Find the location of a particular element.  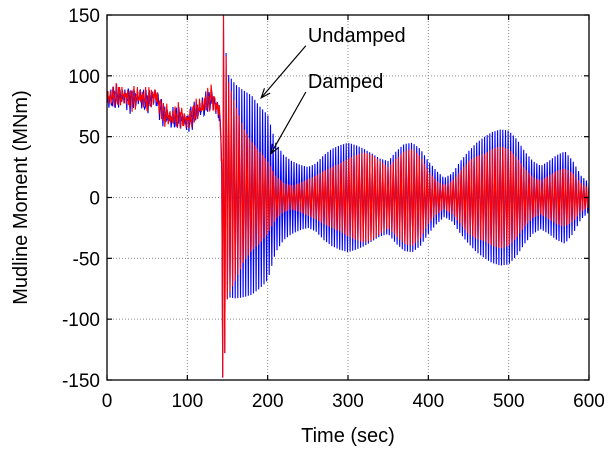

y-tick-label: -100 is located at coordinates (81, 320).